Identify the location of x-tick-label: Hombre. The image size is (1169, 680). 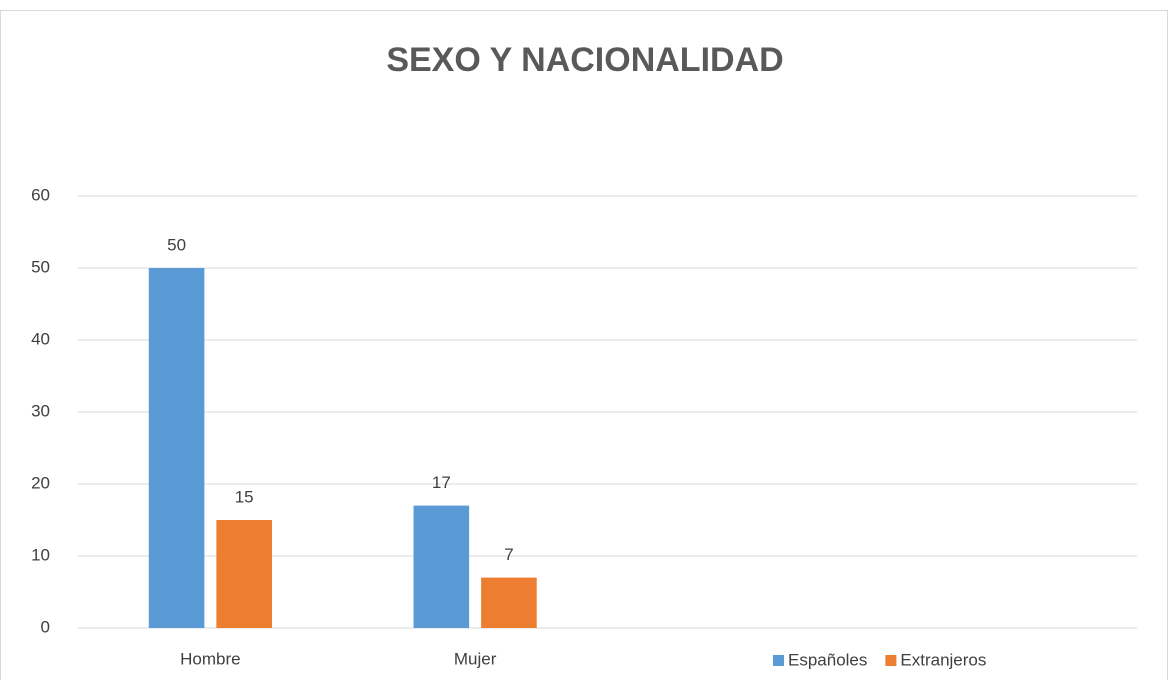
(210, 658).